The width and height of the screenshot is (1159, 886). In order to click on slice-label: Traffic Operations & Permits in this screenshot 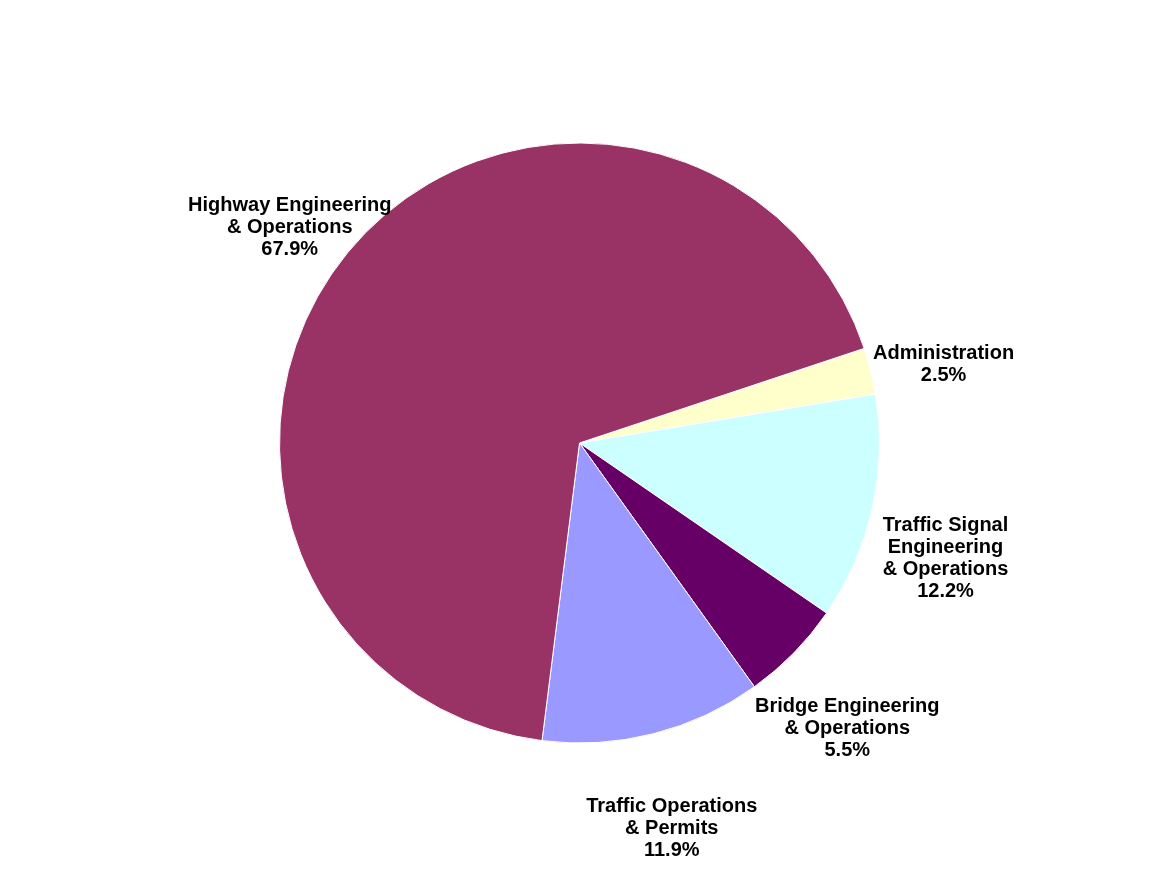, I will do `click(672, 816)`.